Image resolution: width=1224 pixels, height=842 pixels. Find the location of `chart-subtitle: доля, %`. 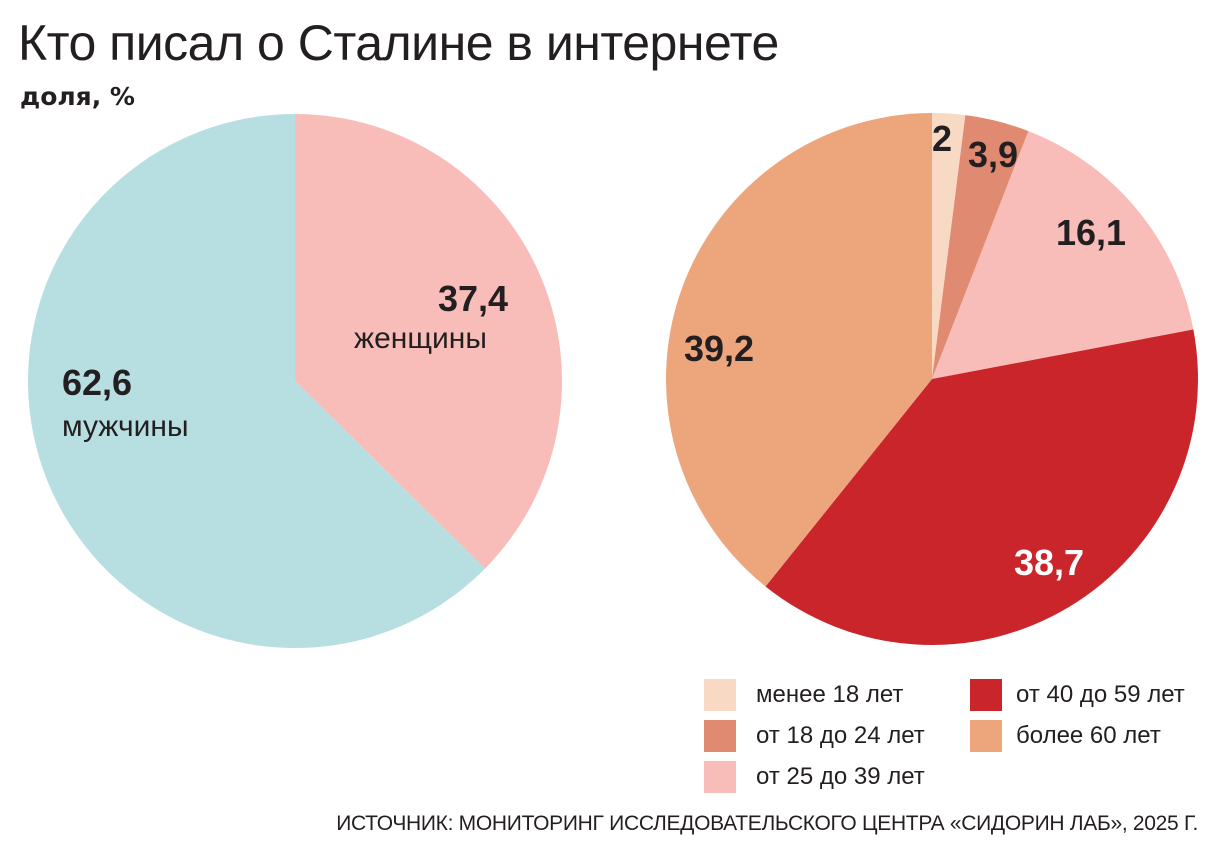

chart-subtitle: доля, % is located at coordinates (77, 96).